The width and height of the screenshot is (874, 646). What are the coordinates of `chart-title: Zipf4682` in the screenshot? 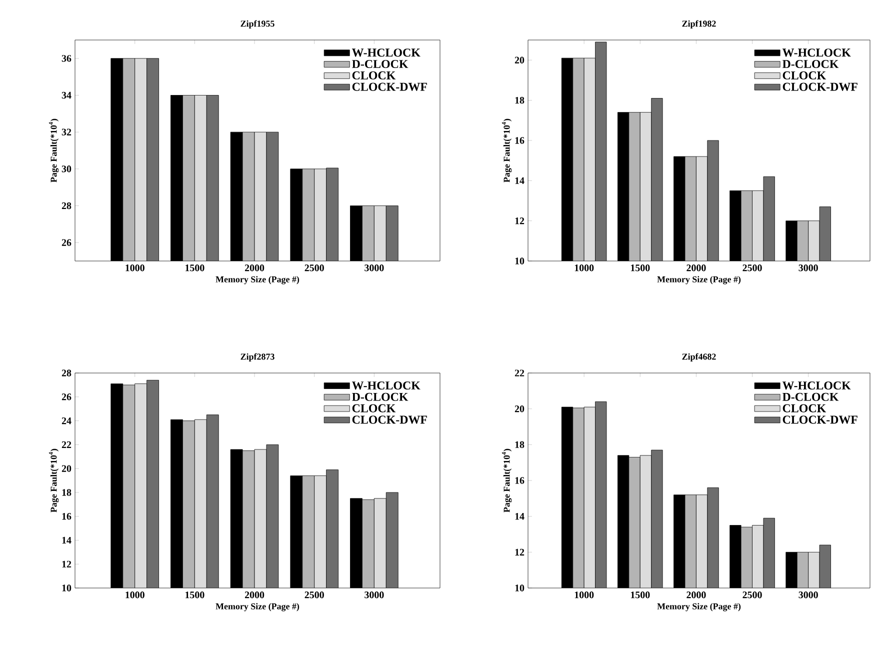 It's located at (699, 357).